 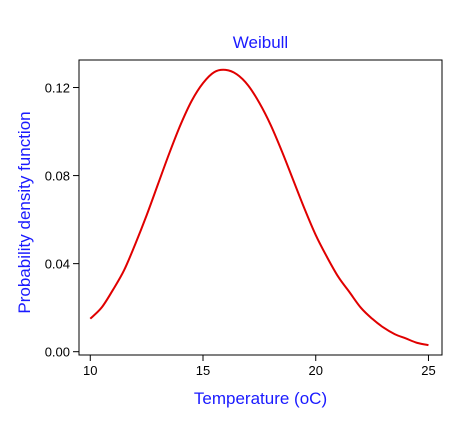 What do you see at coordinates (62, 220) in the screenshot?
I see `y-axis: 0.00 0.04 0.08 0.12` at bounding box center [62, 220].